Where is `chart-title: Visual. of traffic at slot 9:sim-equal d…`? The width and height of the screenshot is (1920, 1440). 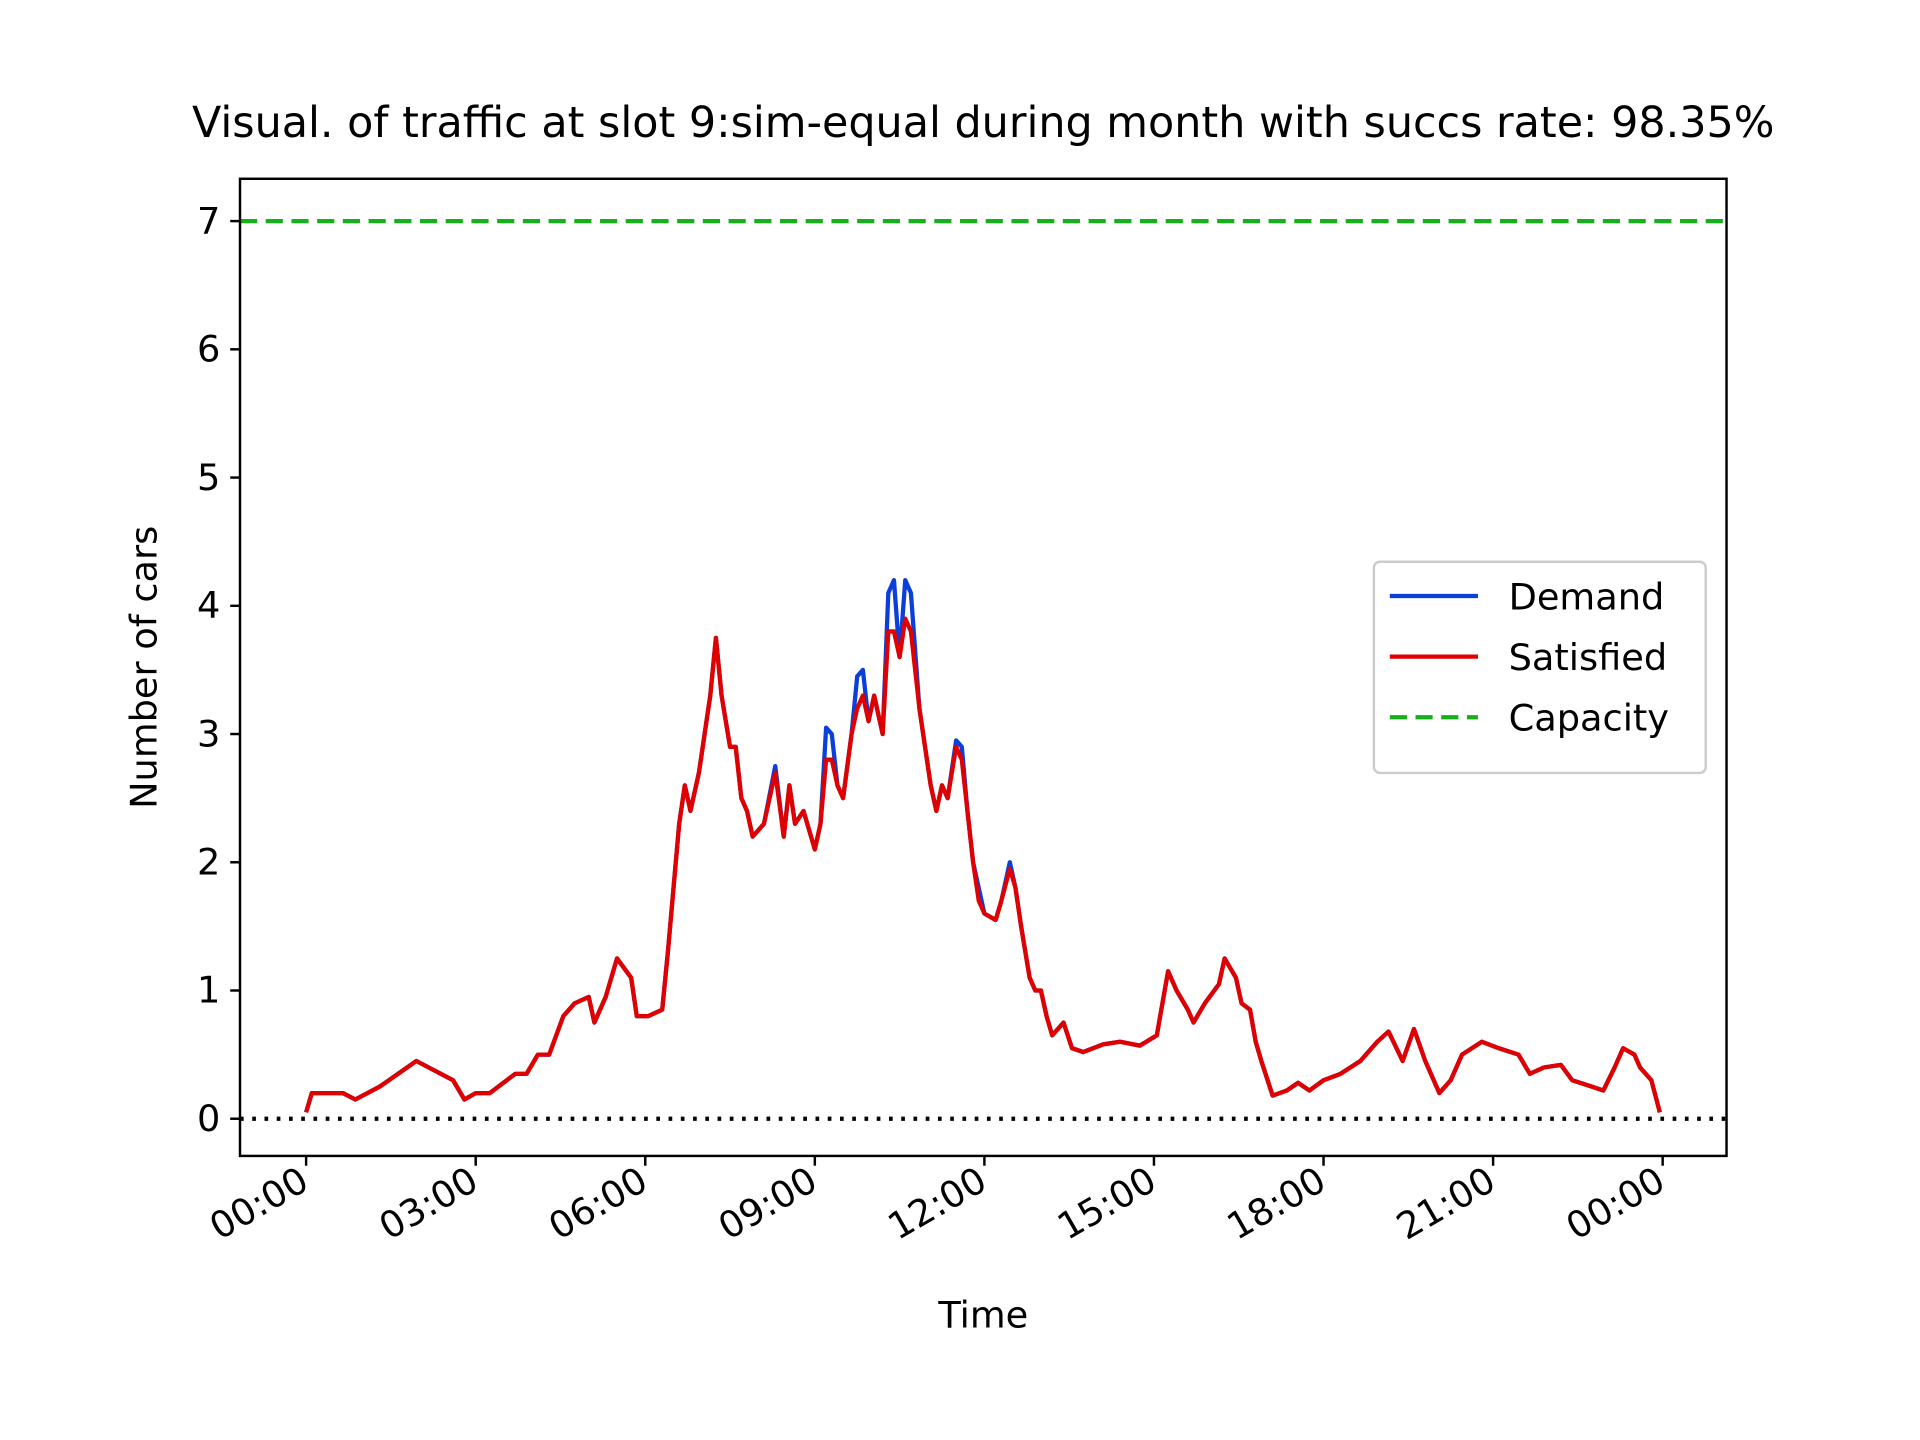 chart-title: Visual. of traffic at slot 9:sim-equal d… is located at coordinates (983, 123).